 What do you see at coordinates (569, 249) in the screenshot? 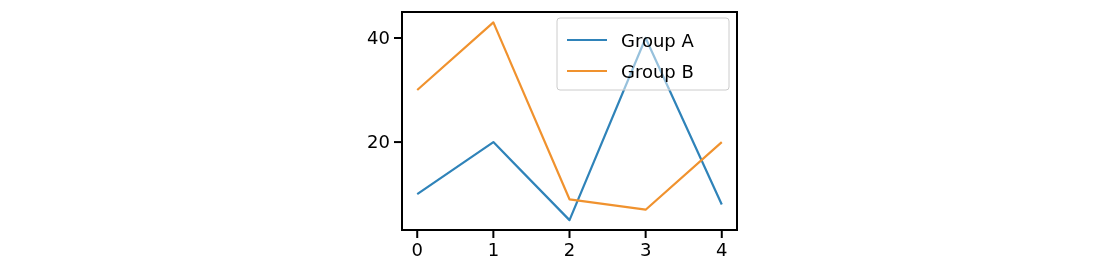
I see `x-tick-label: 2` at bounding box center [569, 249].